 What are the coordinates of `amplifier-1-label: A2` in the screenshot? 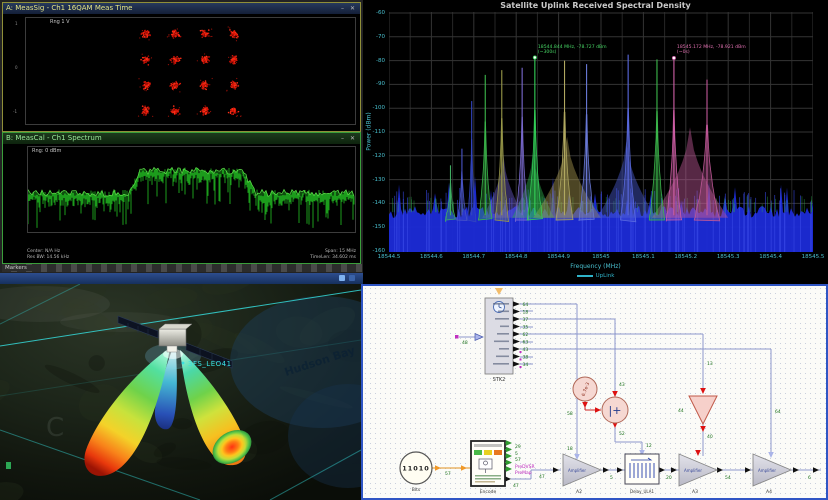 It's located at (579, 492).